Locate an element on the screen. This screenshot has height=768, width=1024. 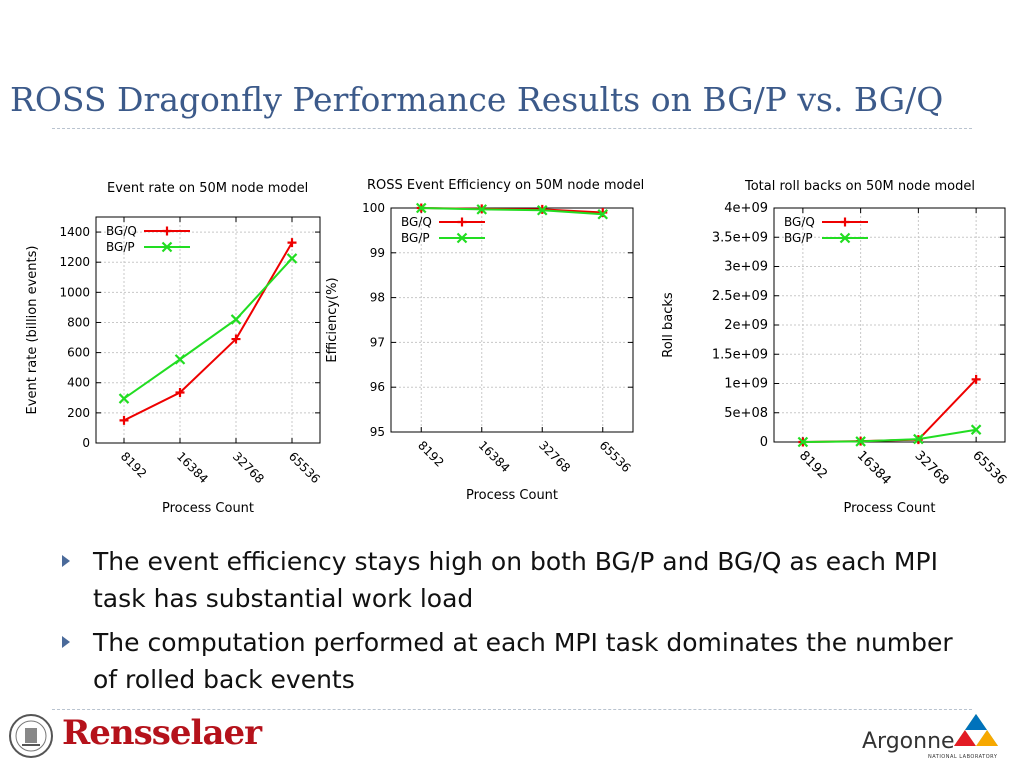
y-tick-label: 99 is located at coordinates (377, 253).